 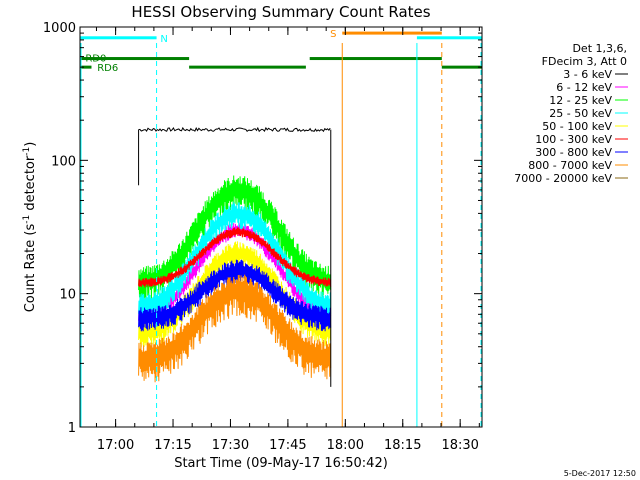 What do you see at coordinates (570, 165) in the screenshot?
I see `legend-entry-label: 800 - 7000 keV` at bounding box center [570, 165].